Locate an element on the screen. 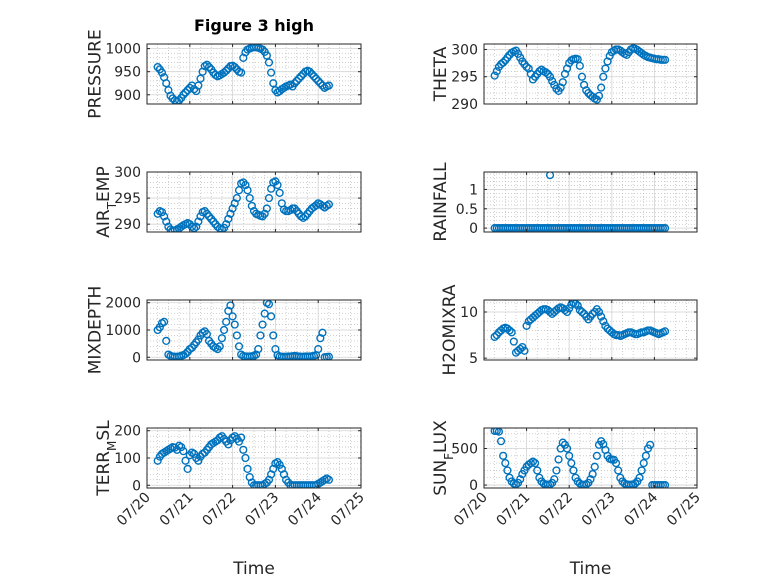 The image size is (778, 583). y-tick-label: 10 is located at coordinates (469, 313).